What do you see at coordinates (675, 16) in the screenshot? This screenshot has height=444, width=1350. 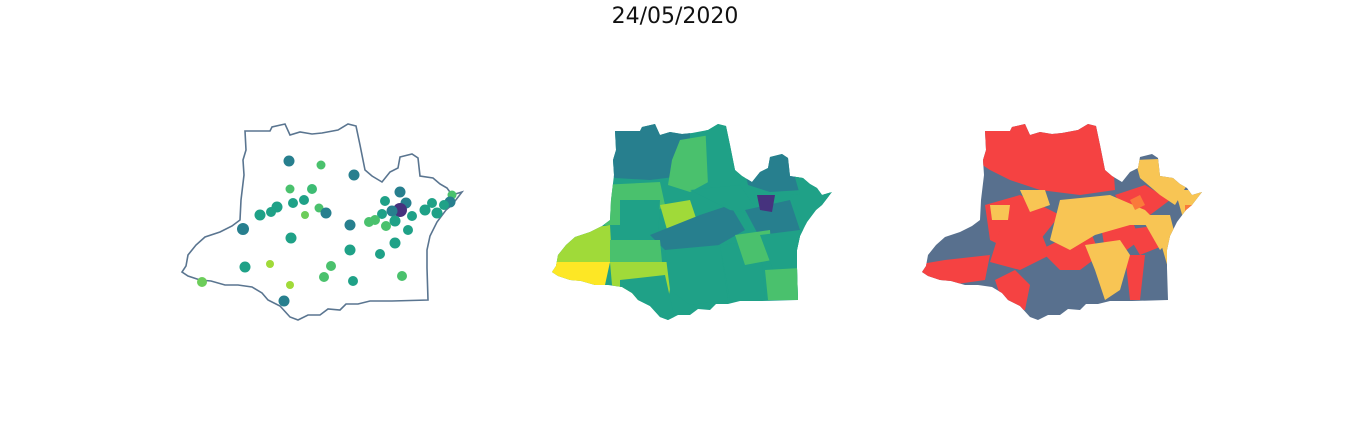 I see `figure-title: 24/05/2020` at bounding box center [675, 16].